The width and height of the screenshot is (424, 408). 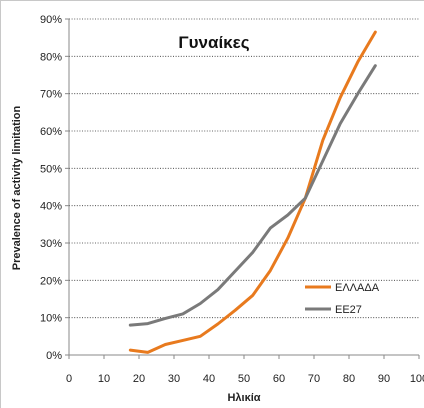 I want to click on y-tick-label: 30%, so click(x=51, y=244).